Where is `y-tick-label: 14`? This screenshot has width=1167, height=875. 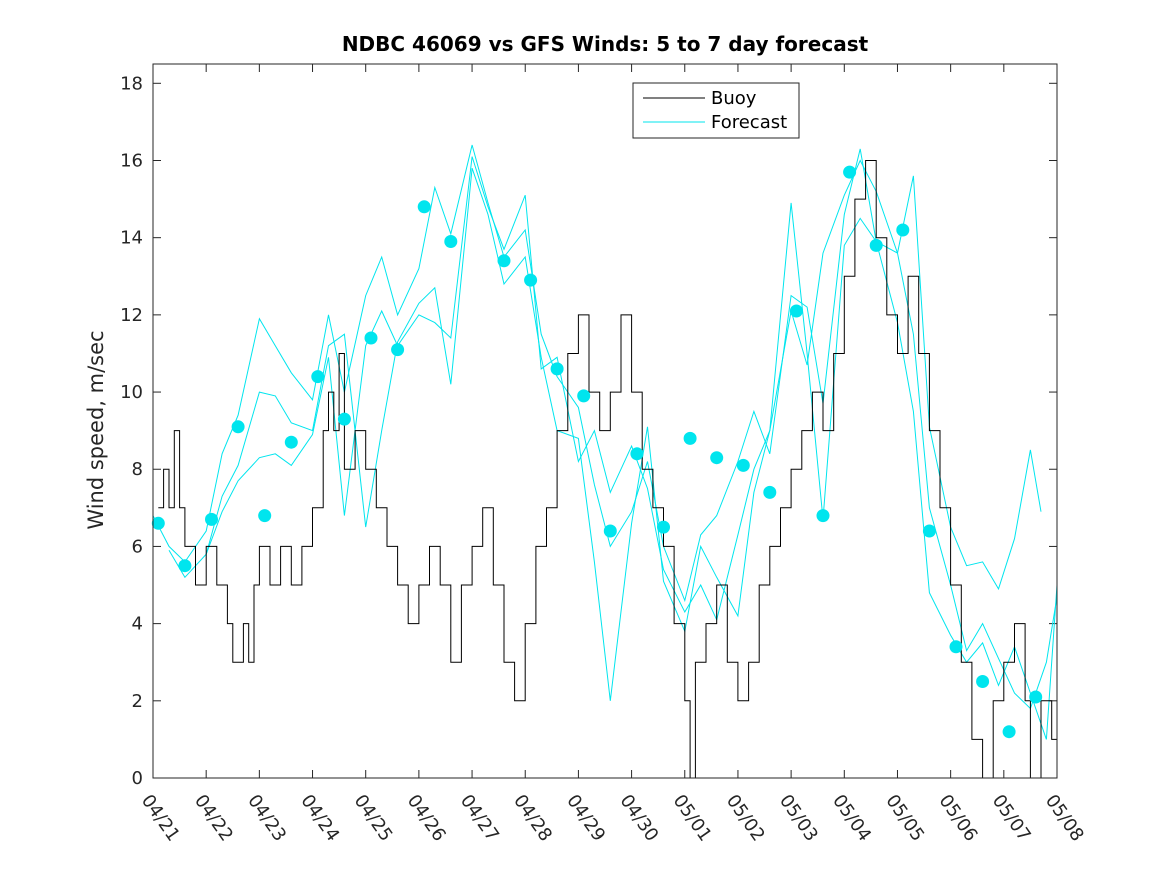
y-tick-label: 14 is located at coordinates (131, 238).